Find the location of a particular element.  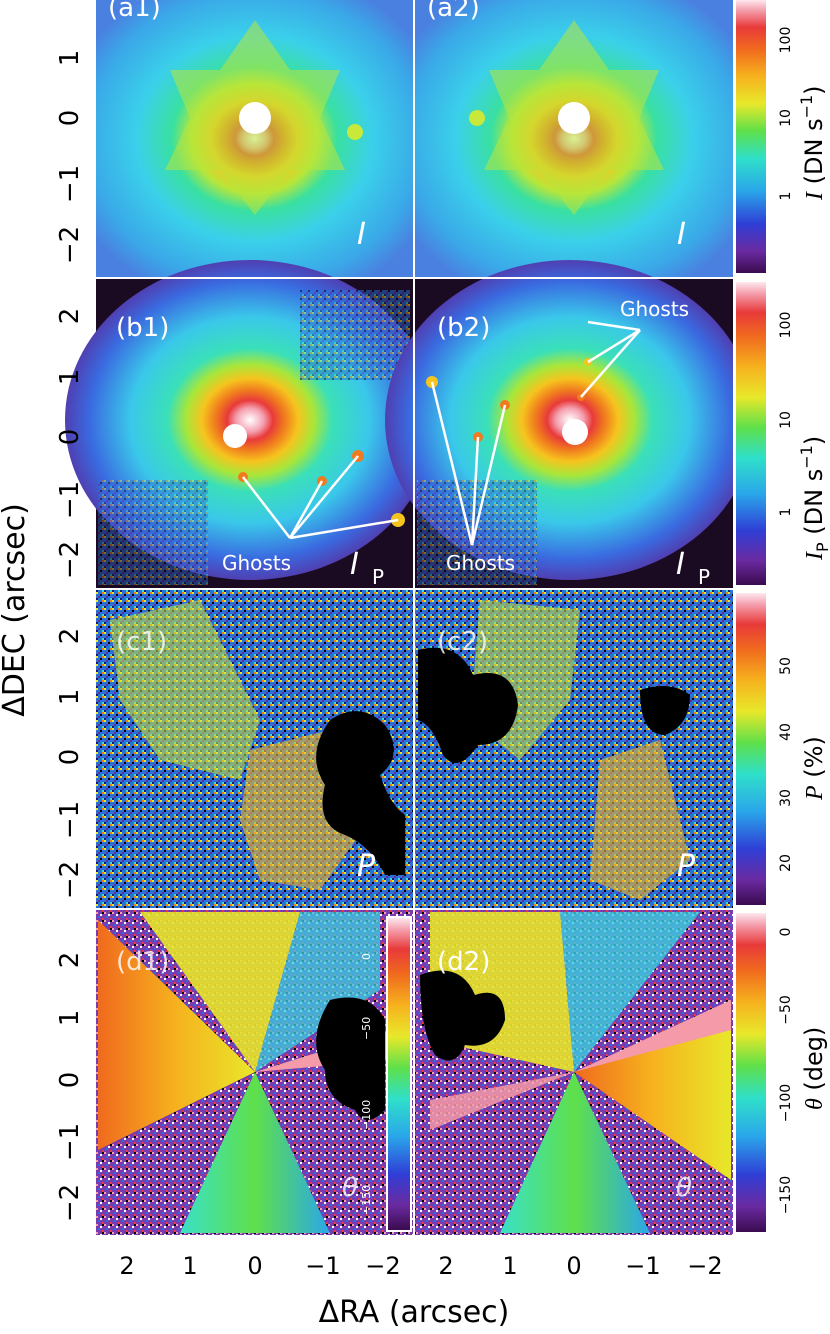

panel-a1-ghost-spot is located at coordinates (355, 132).